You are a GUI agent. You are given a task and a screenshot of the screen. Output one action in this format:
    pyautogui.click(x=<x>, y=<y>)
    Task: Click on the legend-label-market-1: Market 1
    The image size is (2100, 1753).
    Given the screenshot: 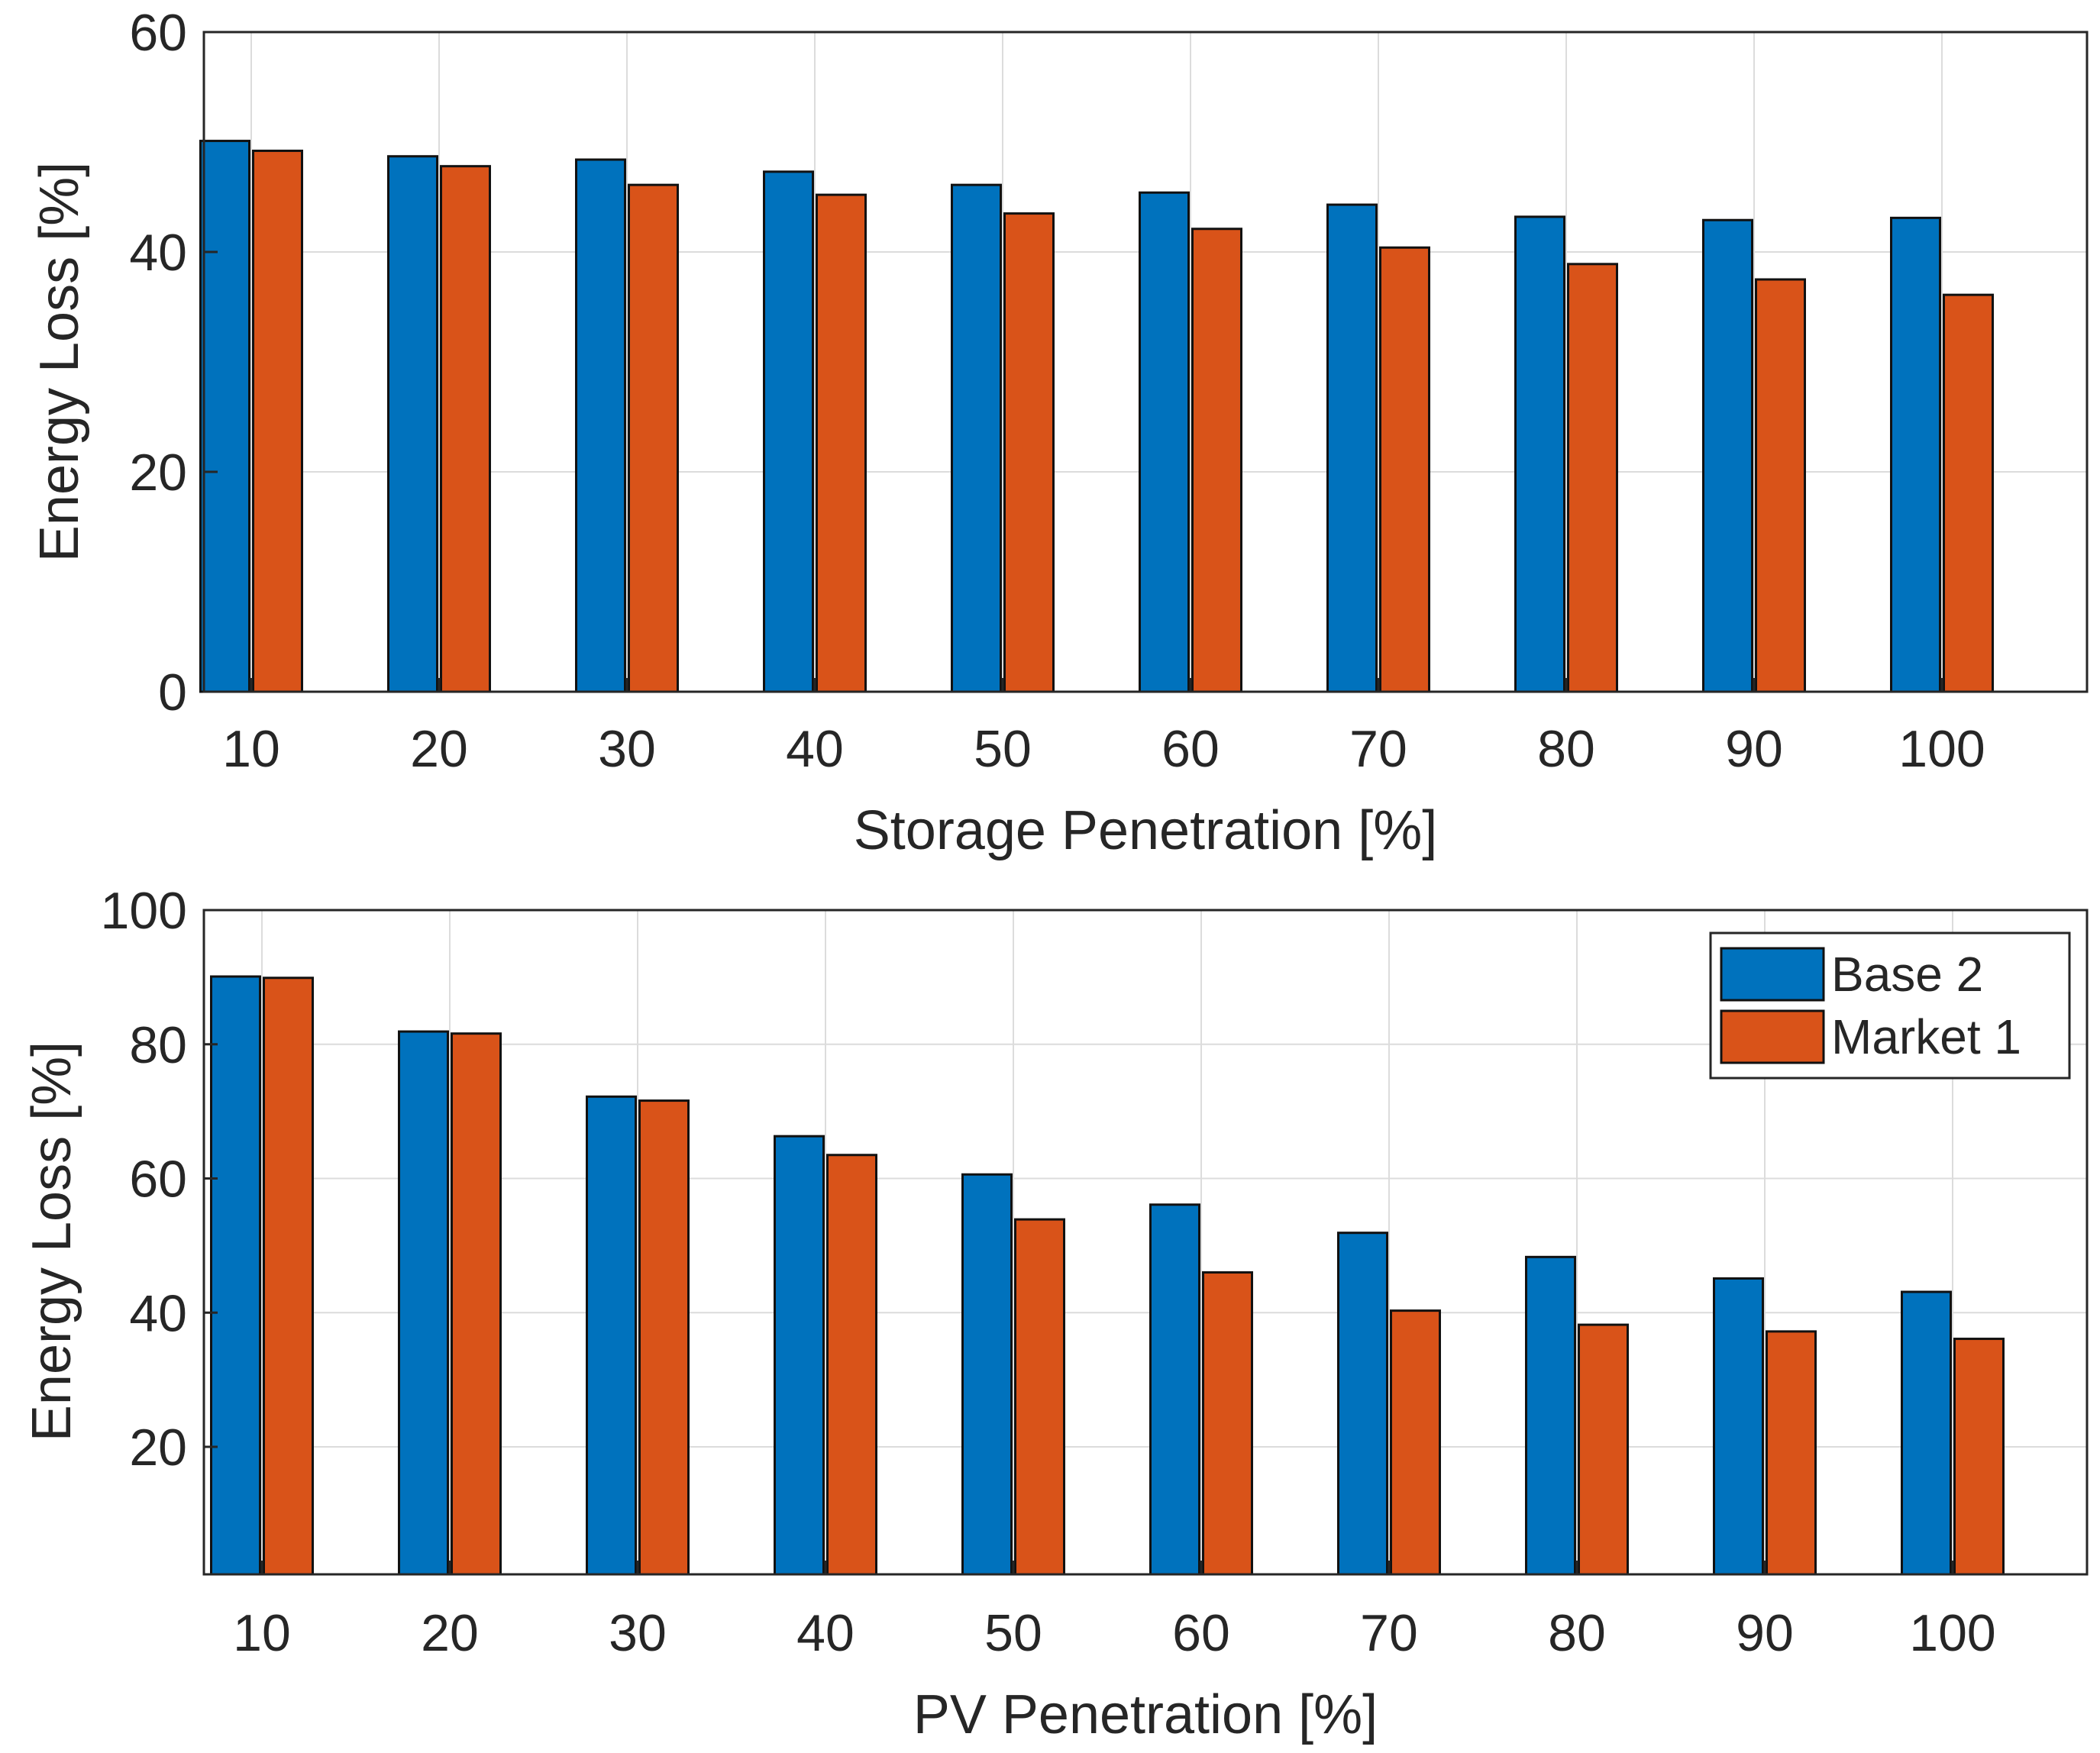 What is the action you would take?
    pyautogui.click(x=1926, y=1037)
    